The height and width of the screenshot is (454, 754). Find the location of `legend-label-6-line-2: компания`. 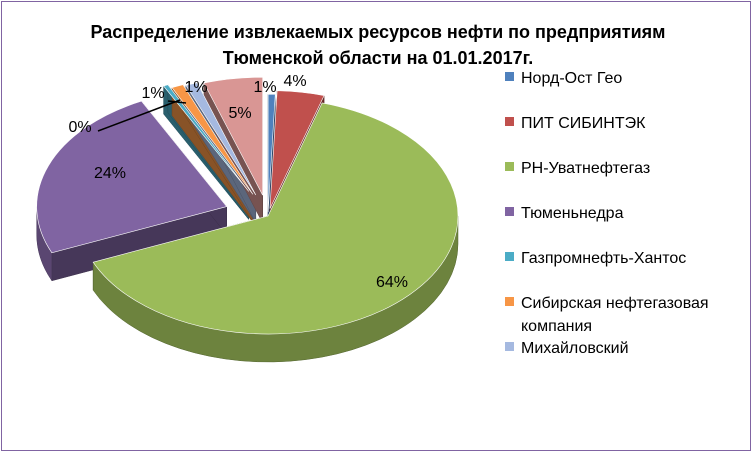

legend-label-6-line-2: компания is located at coordinates (556, 326).